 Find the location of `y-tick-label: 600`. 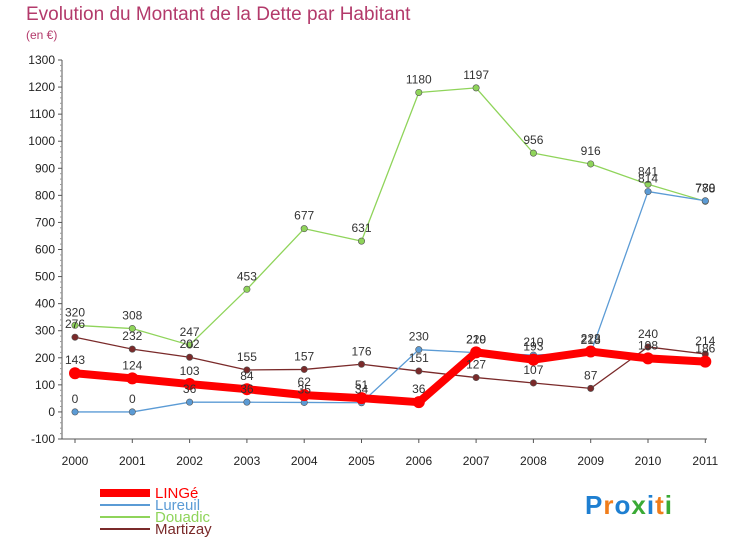

y-tick-label: 600 is located at coordinates (45, 250).